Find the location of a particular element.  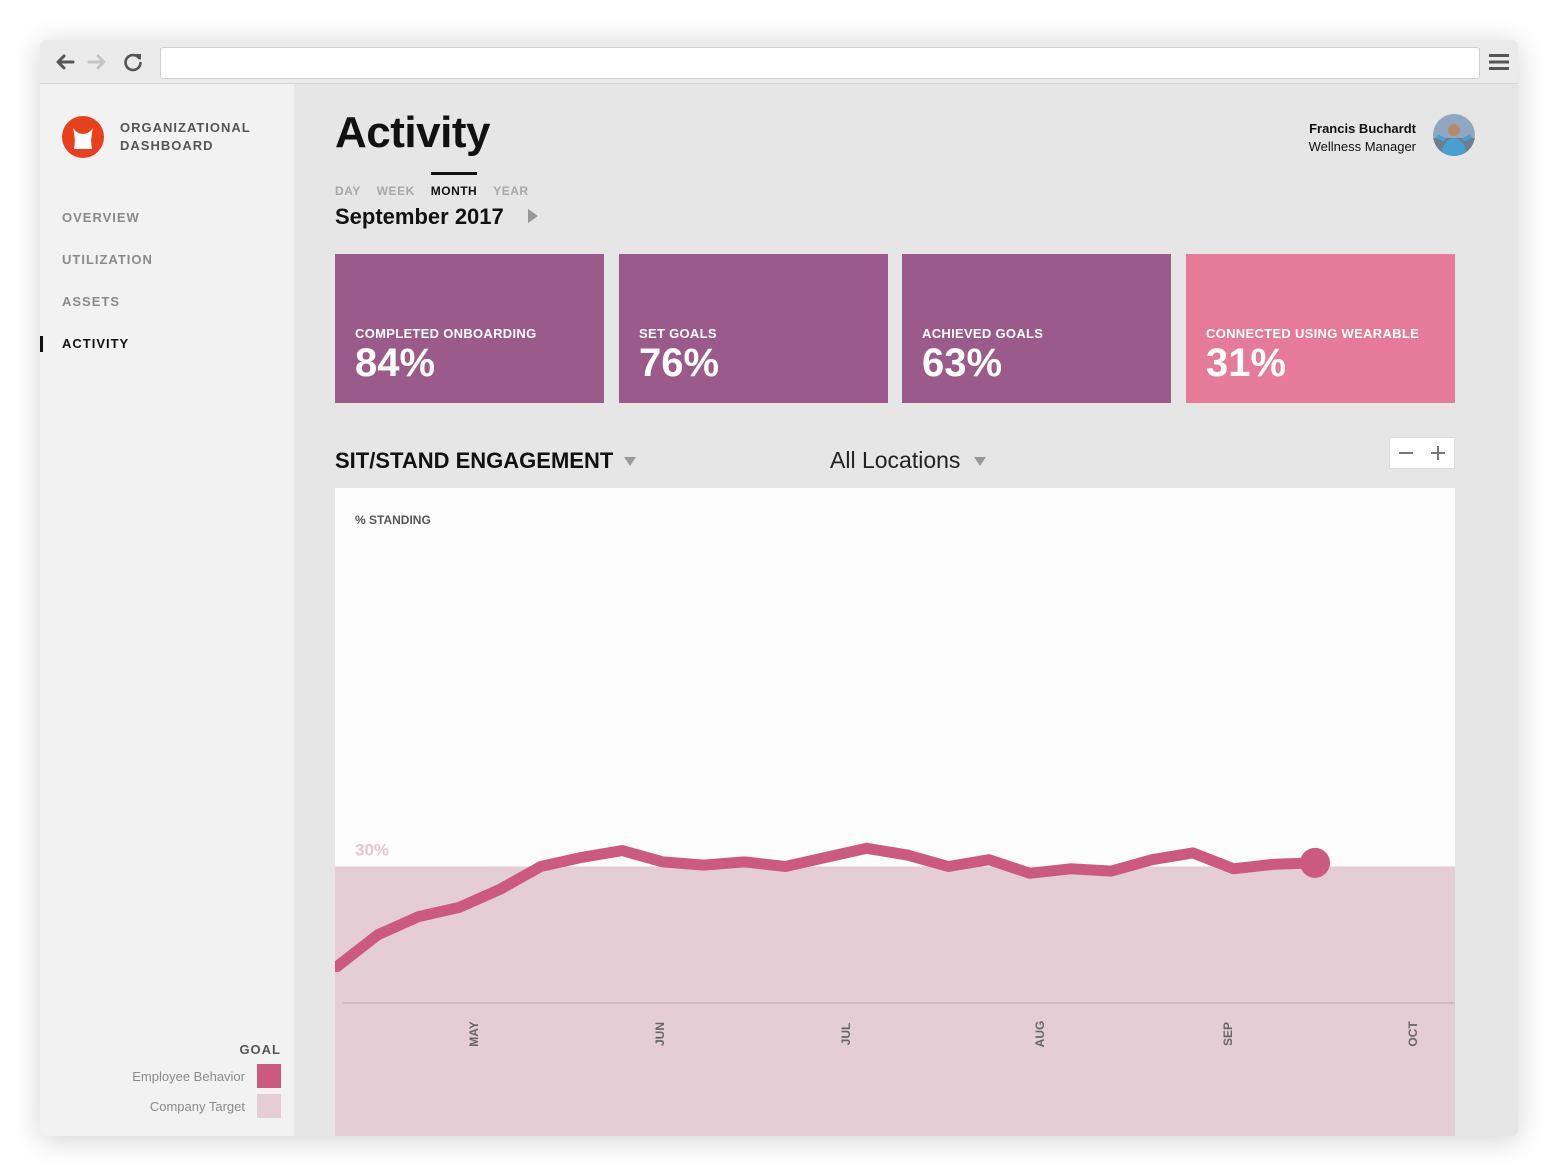

zoom-controls is located at coordinates (1422, 453).